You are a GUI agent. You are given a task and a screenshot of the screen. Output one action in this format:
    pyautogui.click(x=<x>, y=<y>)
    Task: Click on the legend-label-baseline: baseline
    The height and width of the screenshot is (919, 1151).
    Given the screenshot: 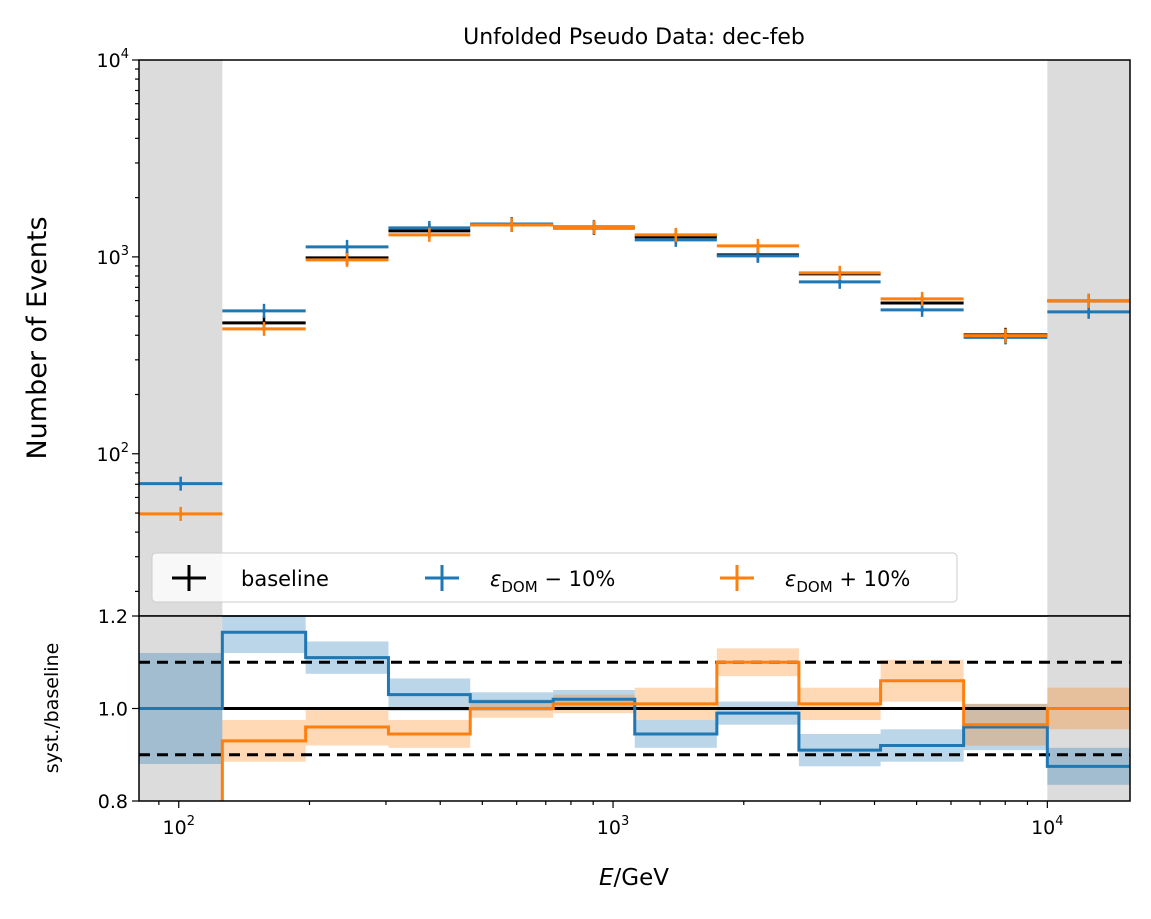 What is the action you would take?
    pyautogui.click(x=285, y=579)
    